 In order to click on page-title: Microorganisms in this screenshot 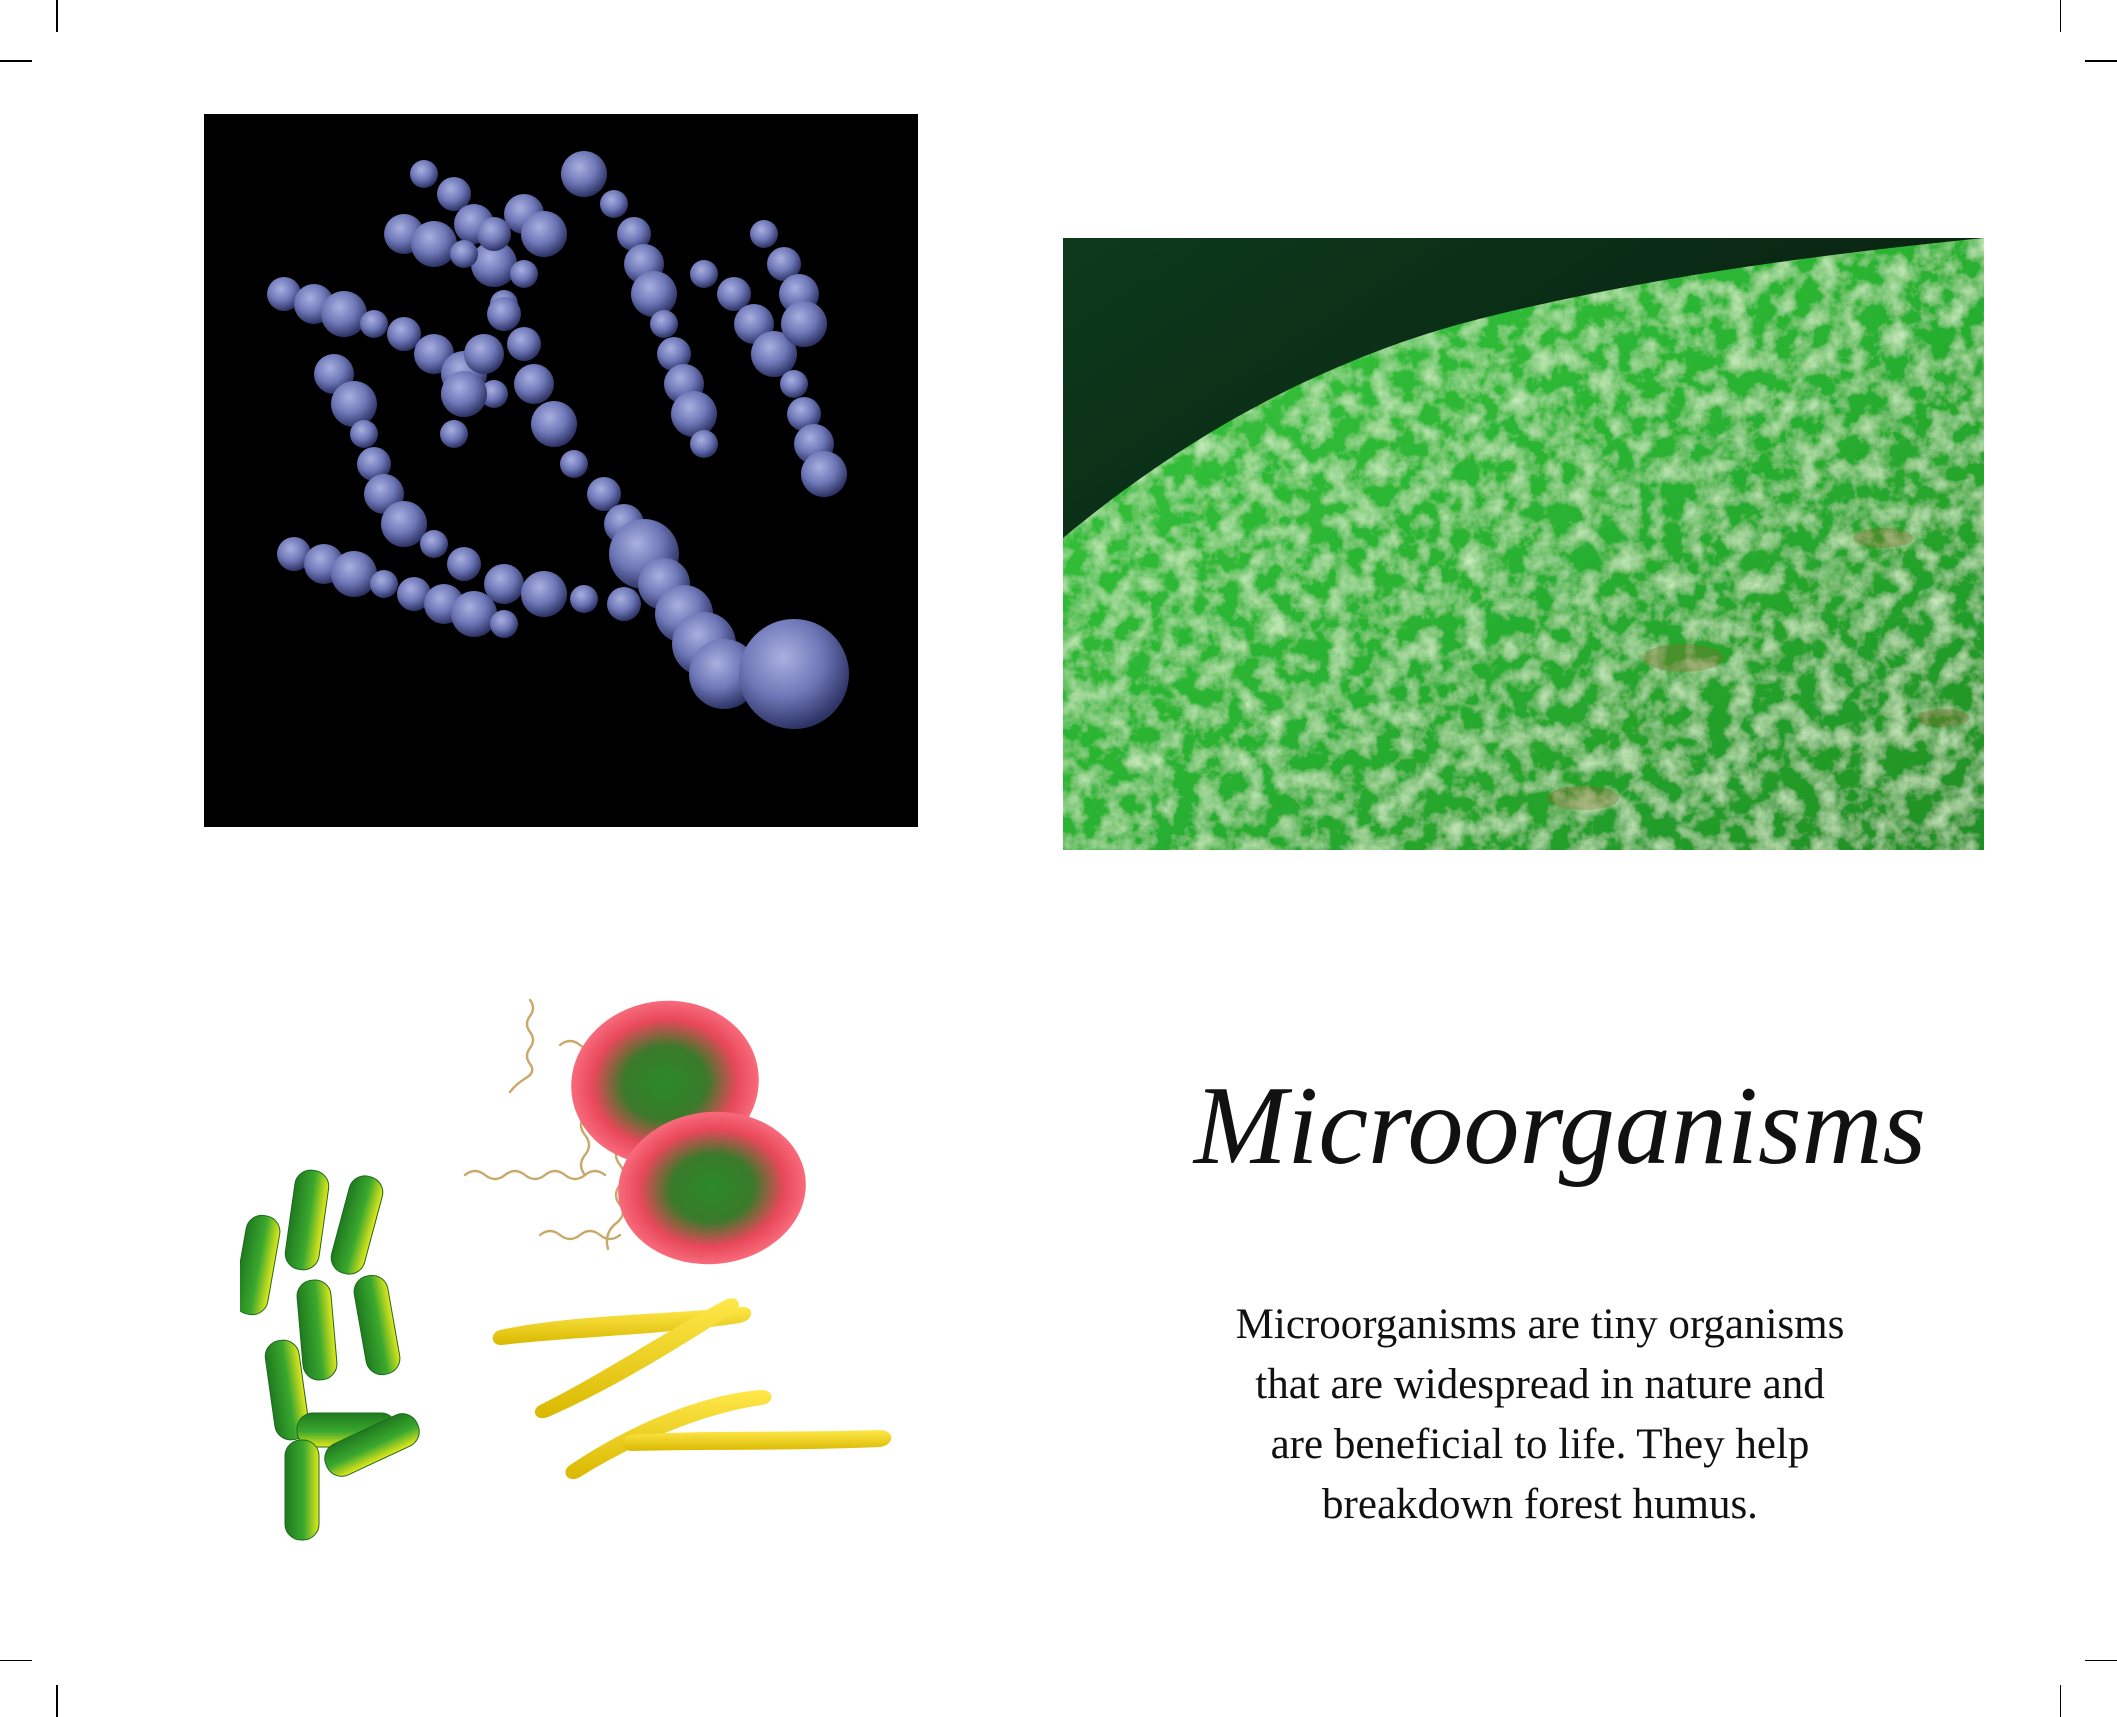, I will do `click(1560, 1126)`.